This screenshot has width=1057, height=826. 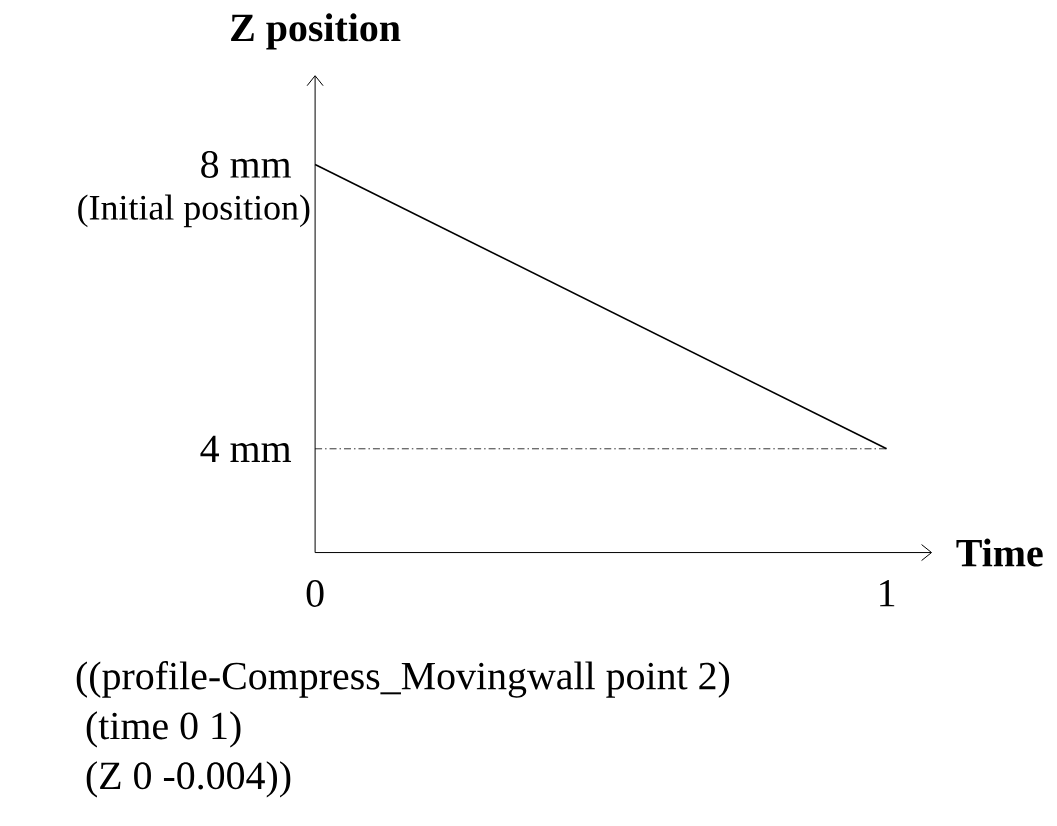 I want to click on x-tick-label: 1, so click(x=887, y=593).